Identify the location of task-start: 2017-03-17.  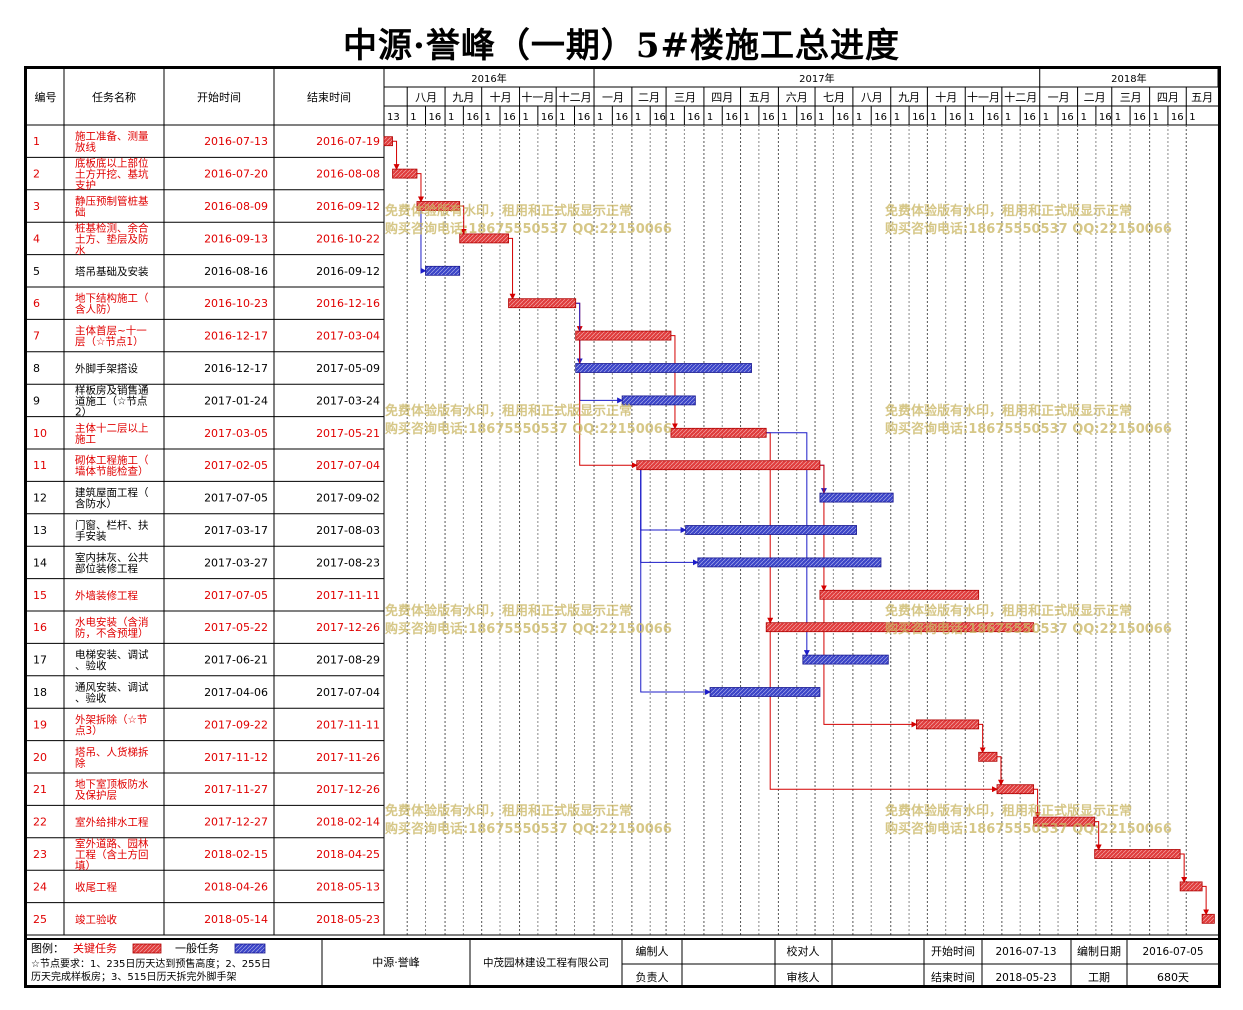
(236, 530).